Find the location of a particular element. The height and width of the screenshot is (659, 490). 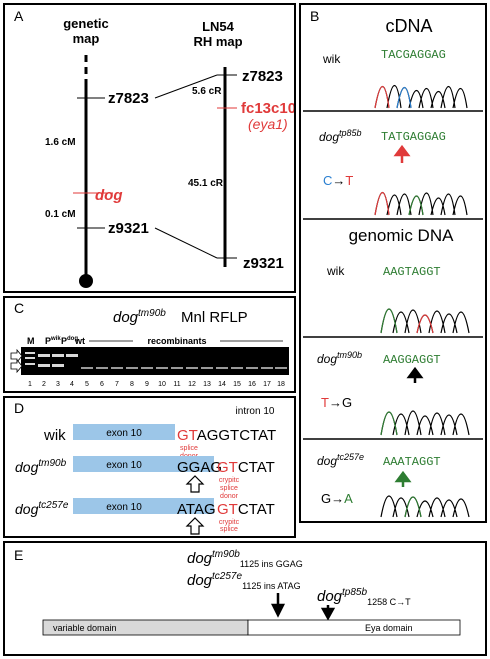

recombinants-label: recombinants is located at coordinates (176, 341).